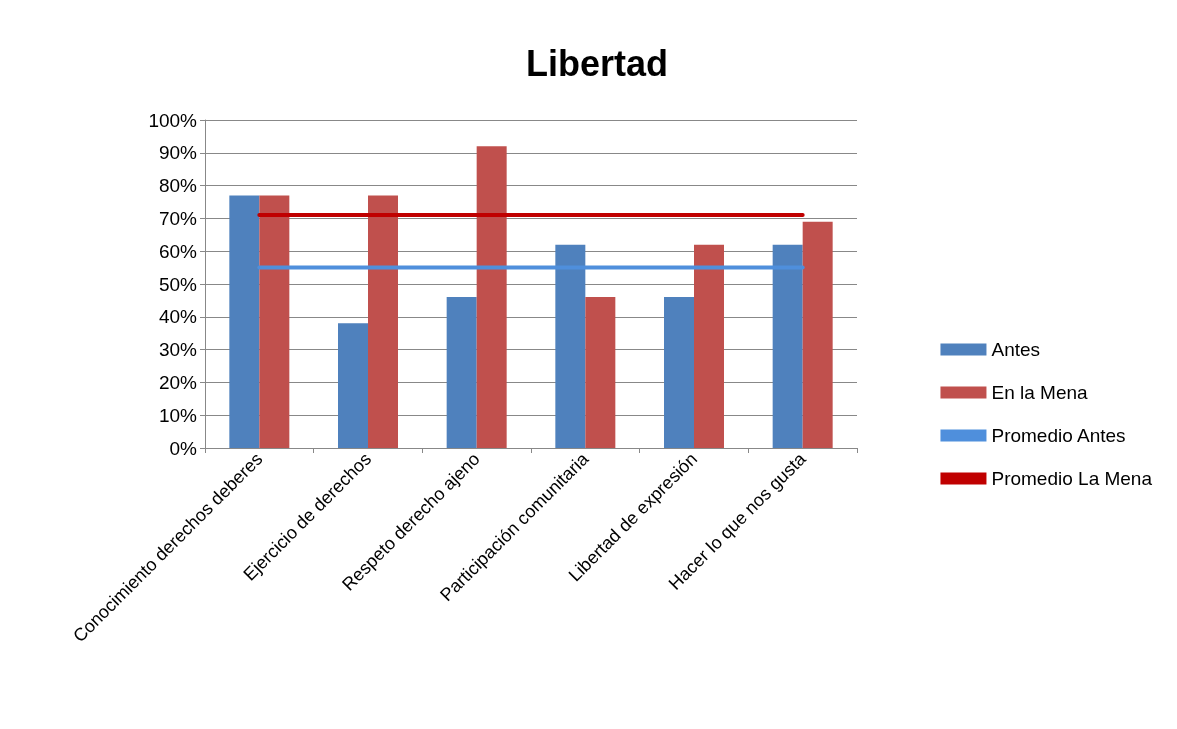 The width and height of the screenshot is (1177, 729). I want to click on legend-label: Promedio La Mena, so click(1072, 478).